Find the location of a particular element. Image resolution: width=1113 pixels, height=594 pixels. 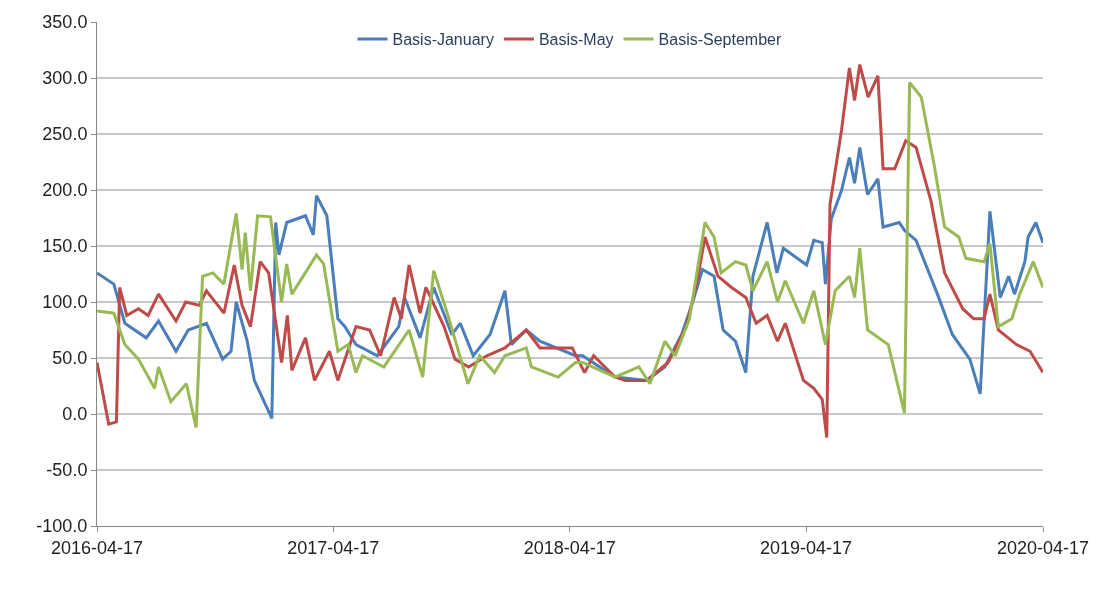

legend-label: Basis-May is located at coordinates (576, 40).